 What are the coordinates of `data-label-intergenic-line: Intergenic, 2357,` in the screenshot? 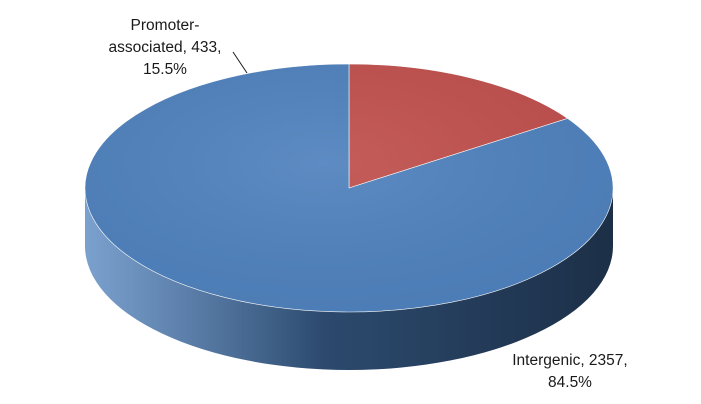 It's located at (569, 360).